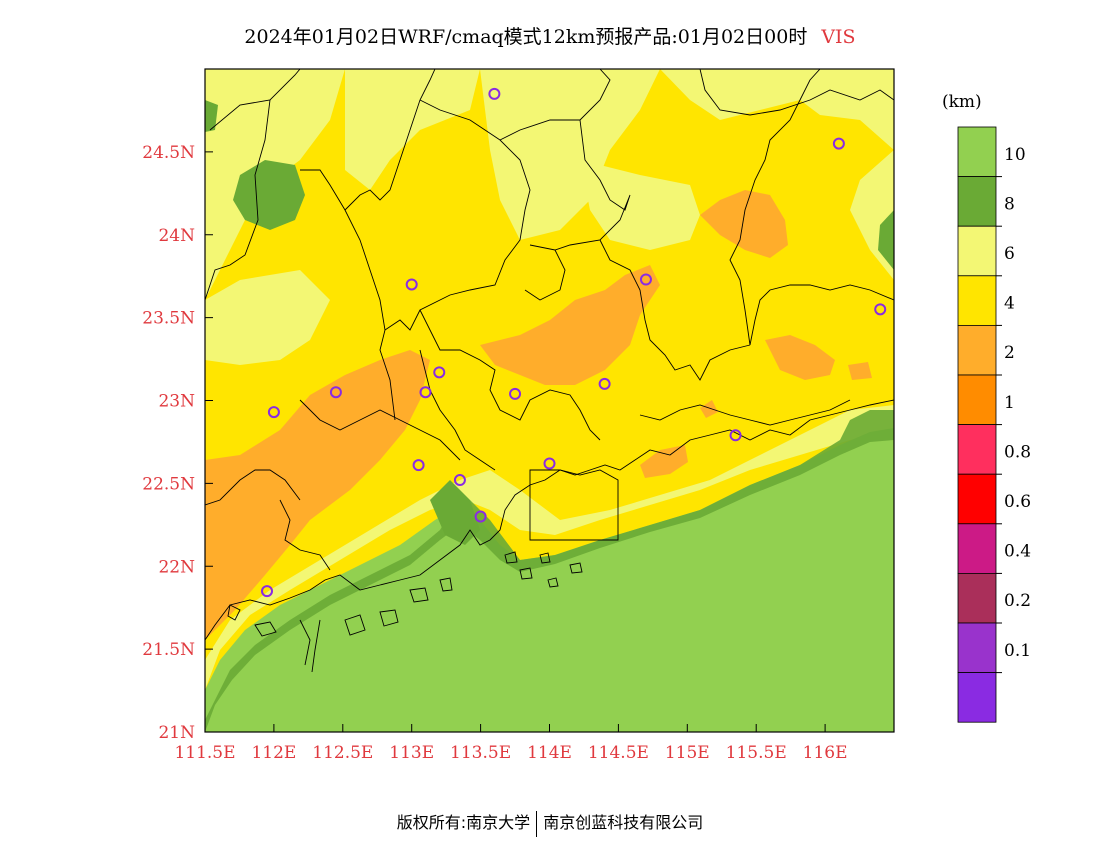 Image resolution: width=1100 pixels, height=850 pixels. I want to click on y-tick-label: 24N, so click(176, 236).